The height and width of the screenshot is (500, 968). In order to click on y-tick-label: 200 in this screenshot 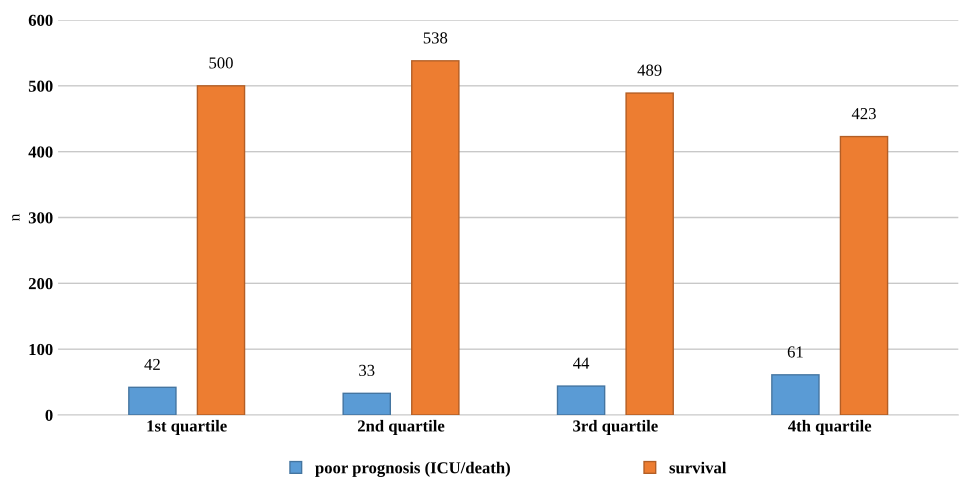, I will do `click(40, 284)`.